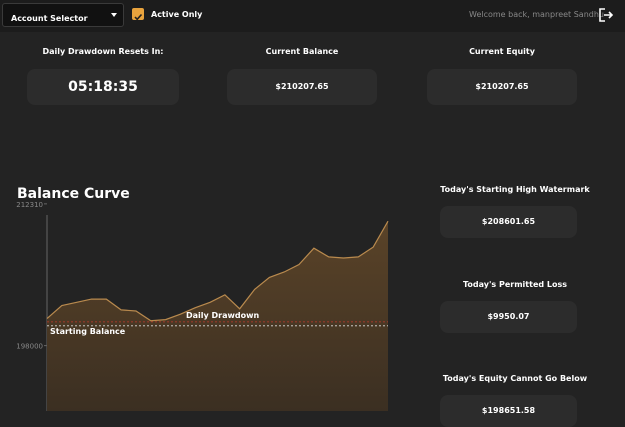  Describe the element at coordinates (223, 315) in the screenshot. I see `annotation-label: Daily Drawdown` at that location.